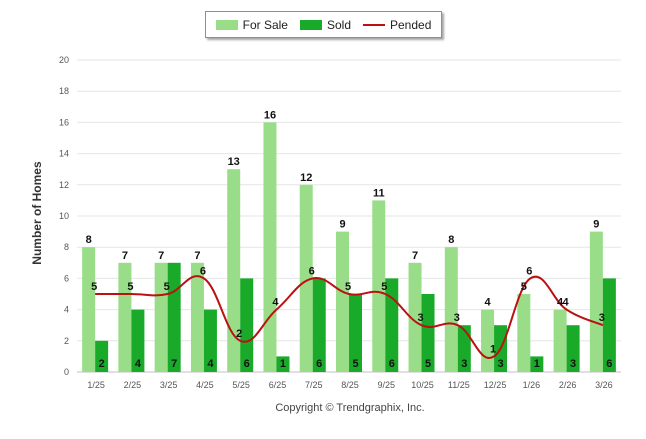 This screenshot has width=646, height=439. What do you see at coordinates (37, 213) in the screenshot?
I see `y-axis-title: Number of Homes` at bounding box center [37, 213].